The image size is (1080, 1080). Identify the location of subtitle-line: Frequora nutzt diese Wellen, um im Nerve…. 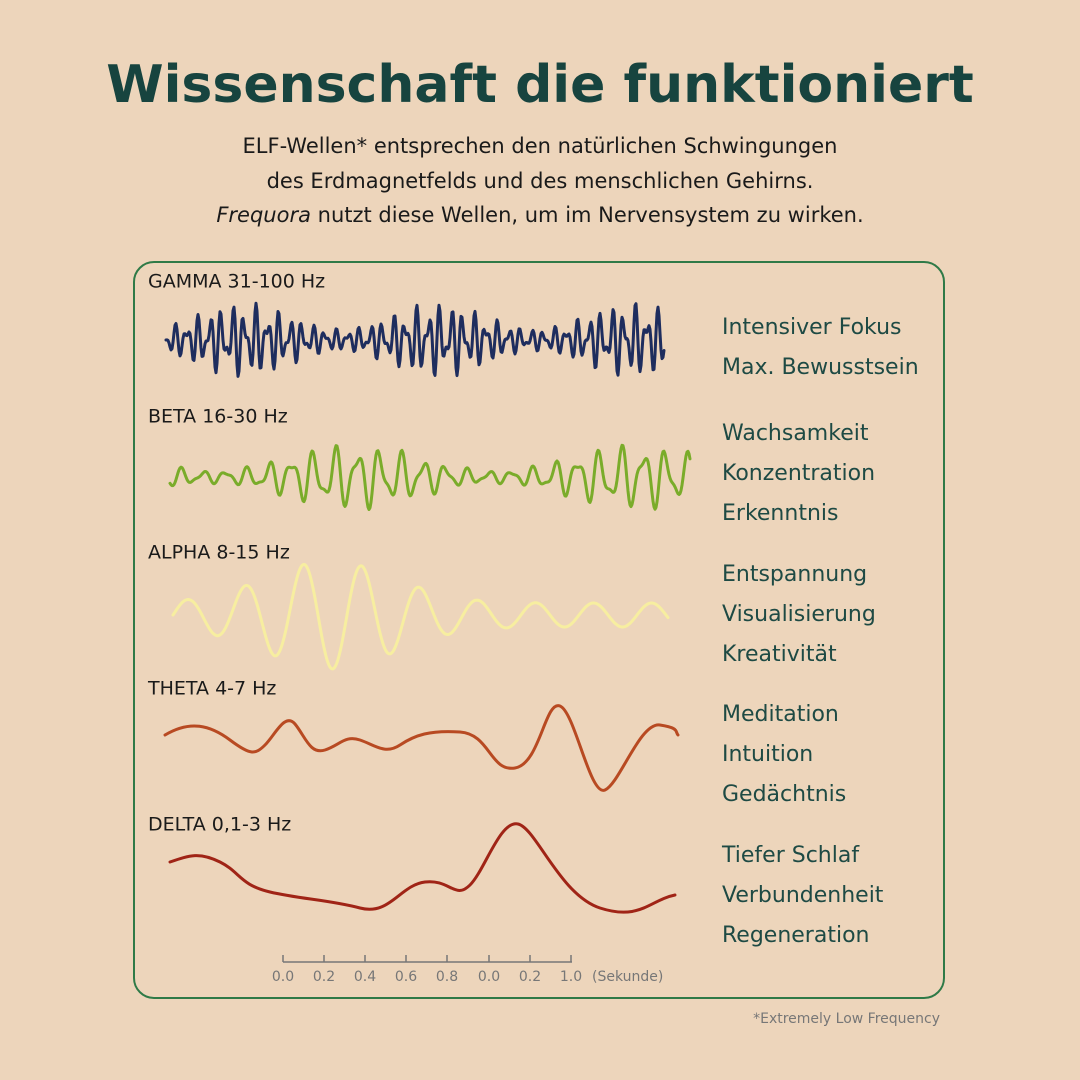
(539, 215).